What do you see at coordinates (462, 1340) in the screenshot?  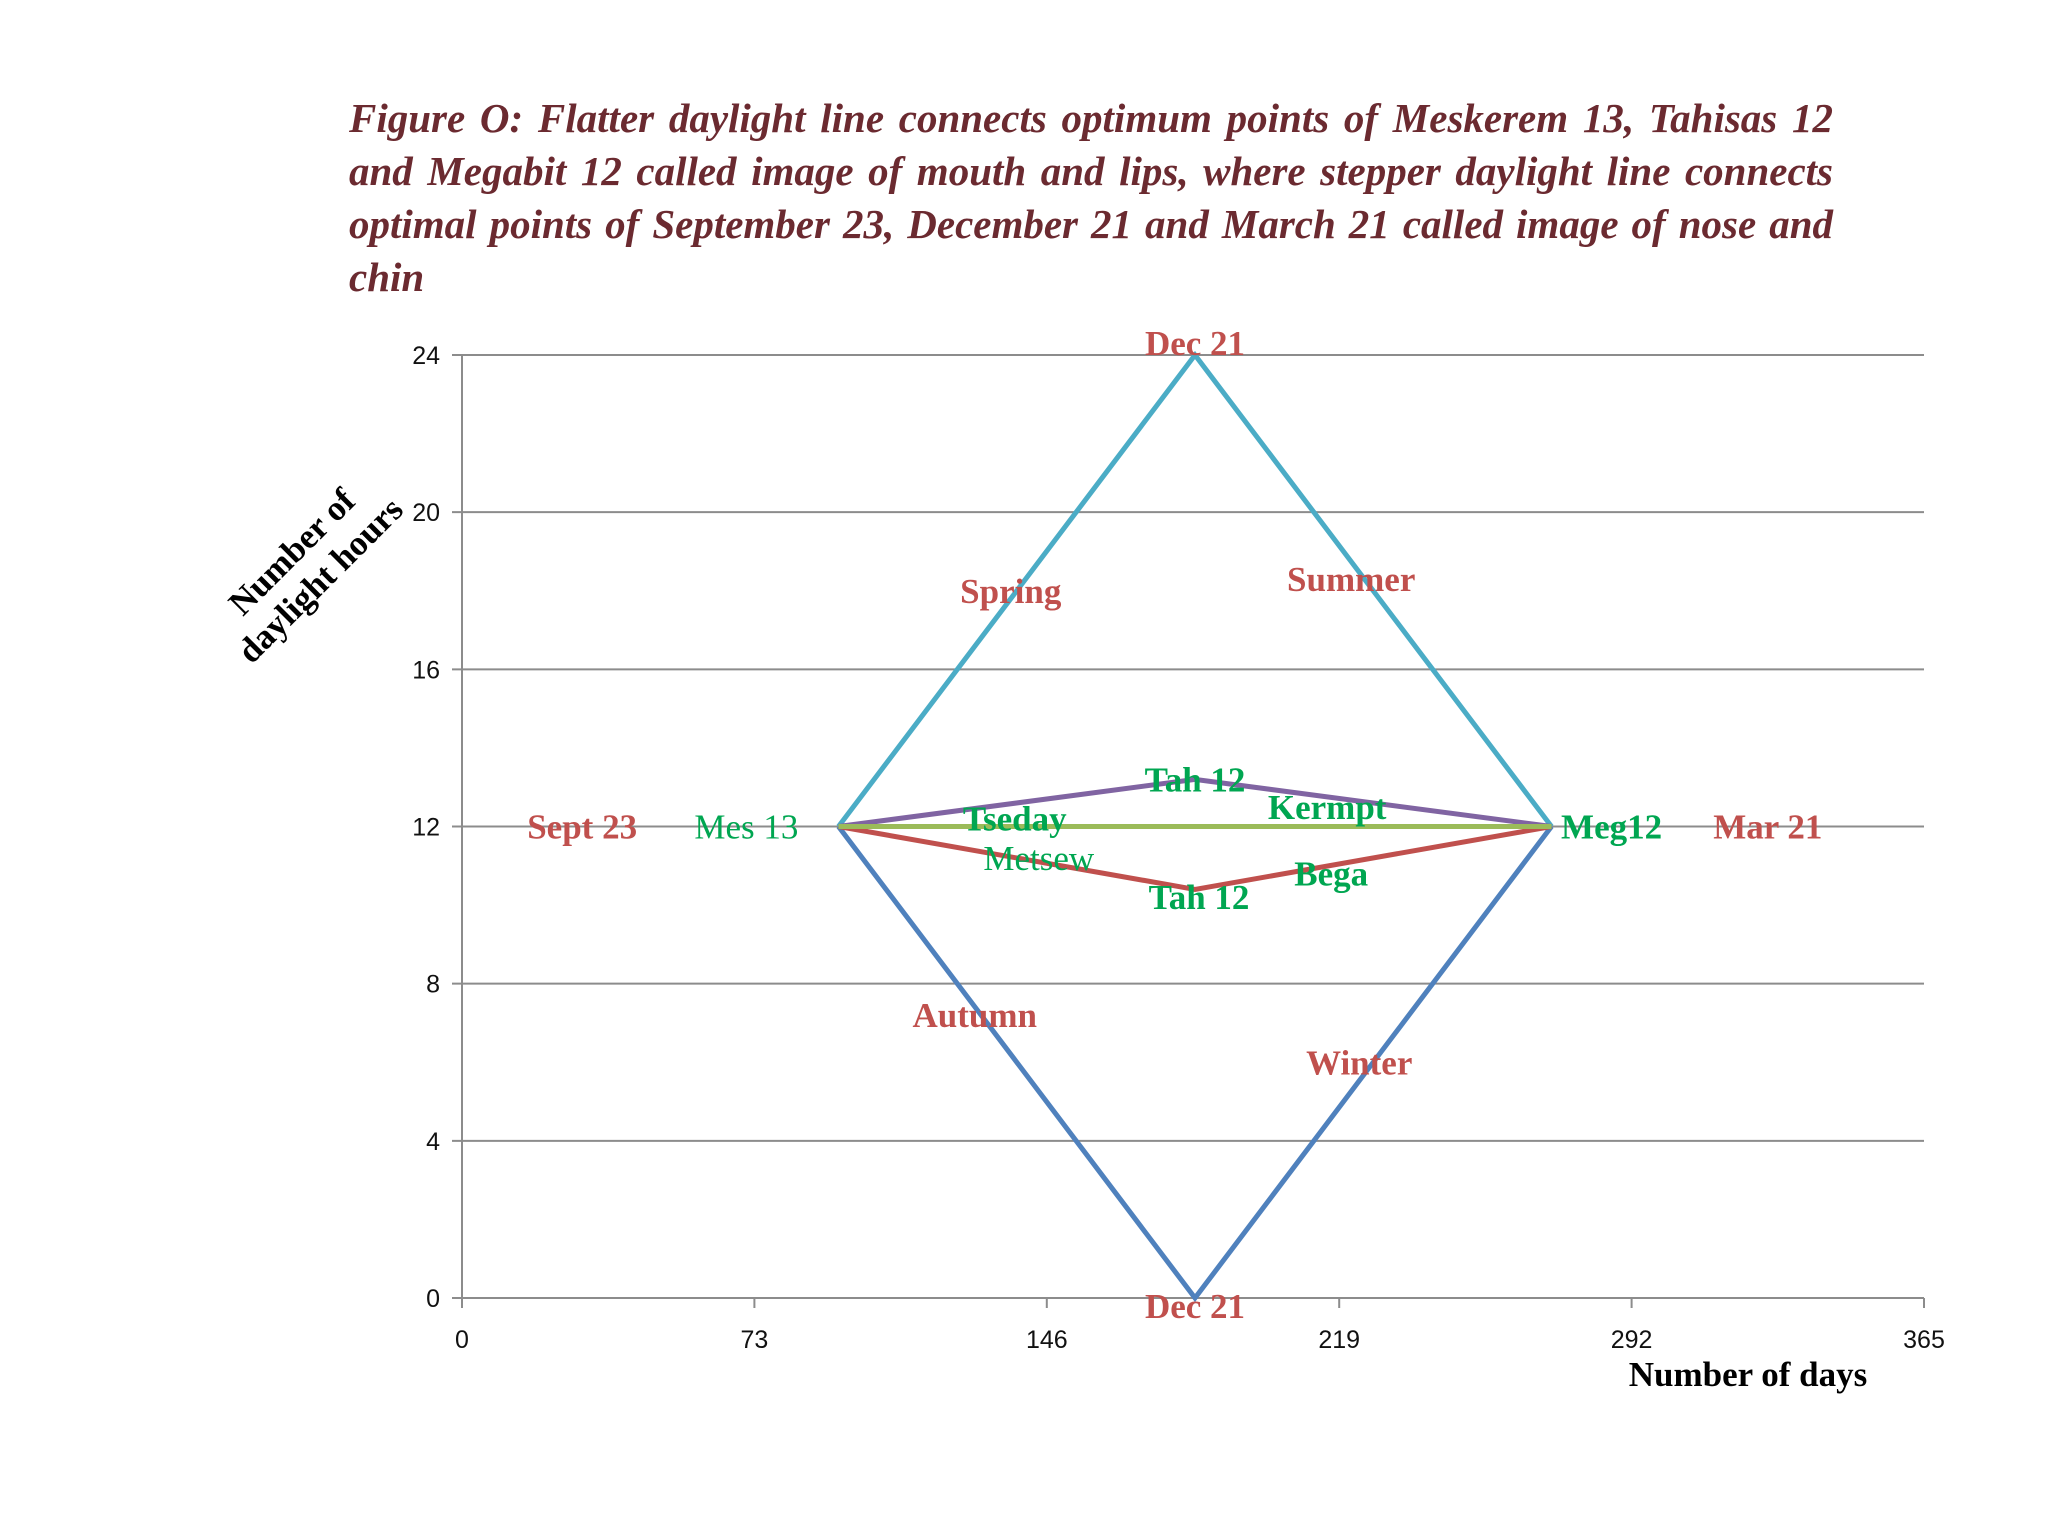 I see `x-tick-label: 0` at bounding box center [462, 1340].